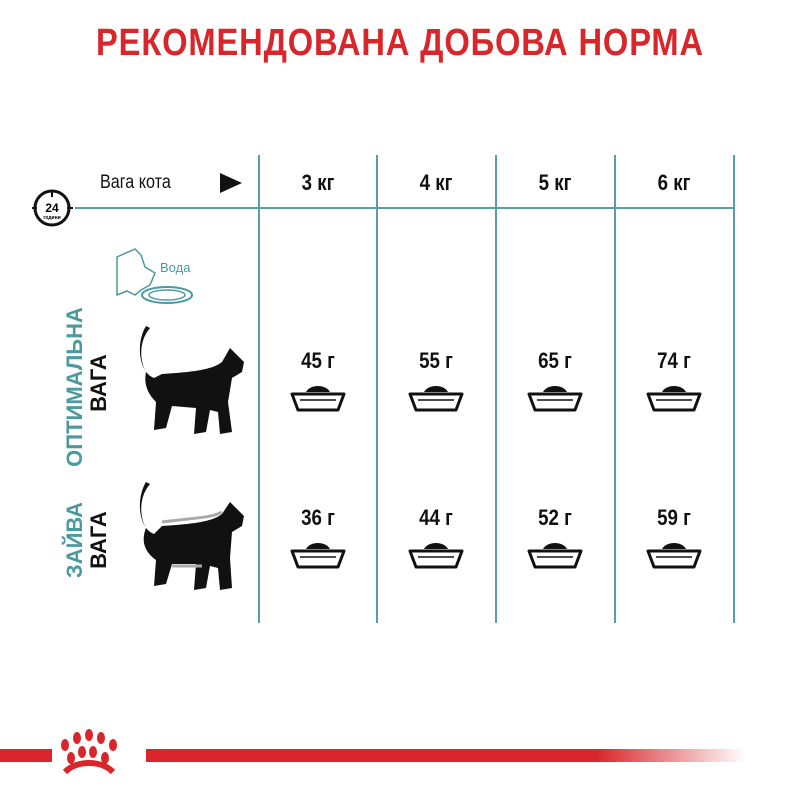 Image resolution: width=800 pixels, height=800 pixels. What do you see at coordinates (436, 182) in the screenshot?
I see `column-header-4kg: 4 кг` at bounding box center [436, 182].